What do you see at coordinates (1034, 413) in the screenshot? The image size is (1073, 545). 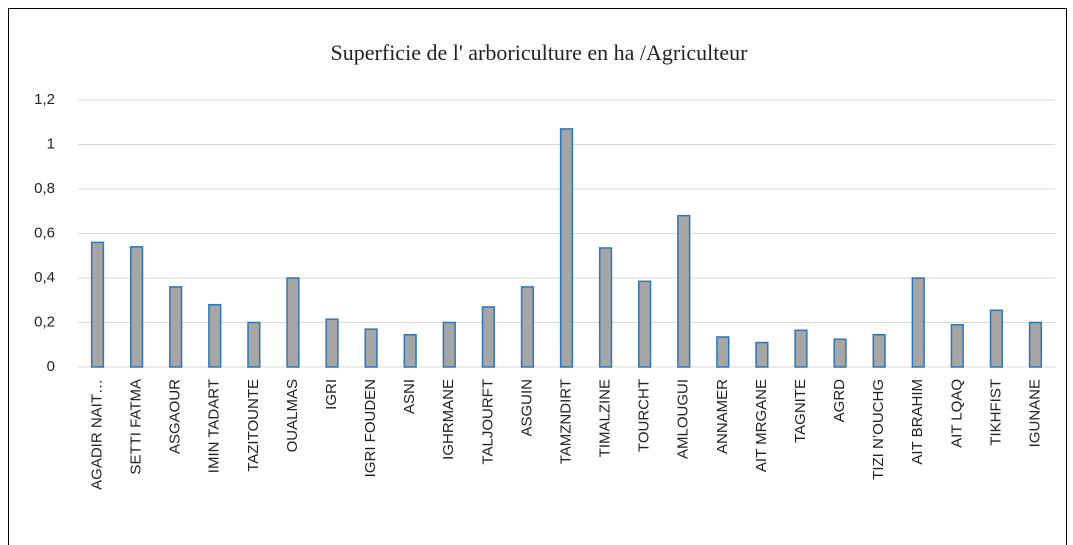 I see `x-tick-label: IGUNANE` at bounding box center [1034, 413].